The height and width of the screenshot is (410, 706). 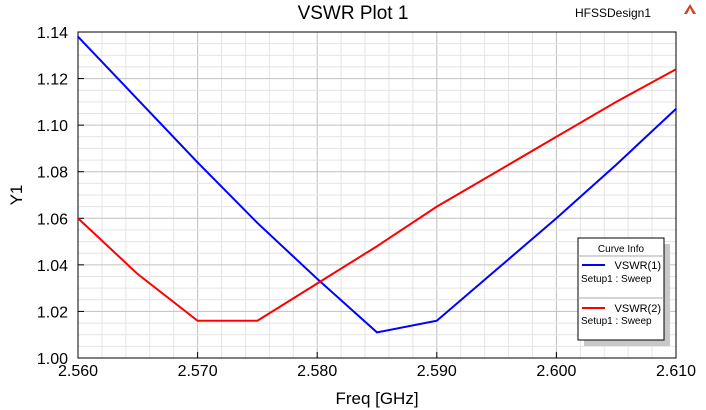 I want to click on y-tick-label: 1.04, so click(x=52, y=266).